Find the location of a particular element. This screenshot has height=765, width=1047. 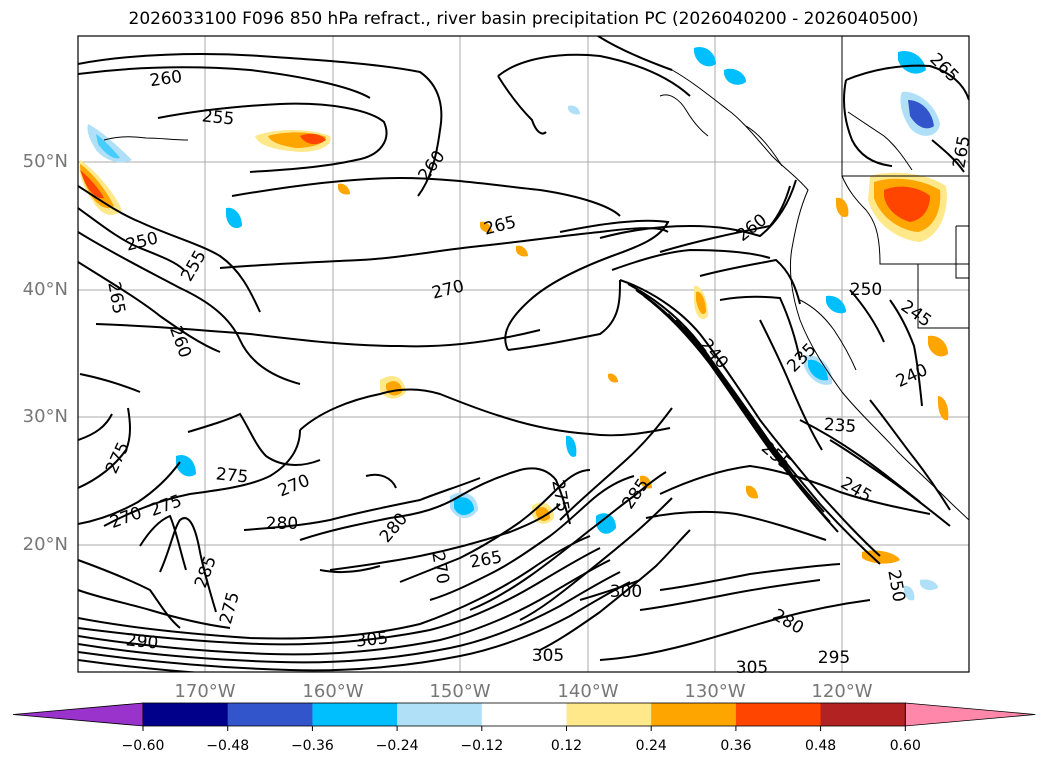

lat-label-30n: 30°N is located at coordinates (45, 416).